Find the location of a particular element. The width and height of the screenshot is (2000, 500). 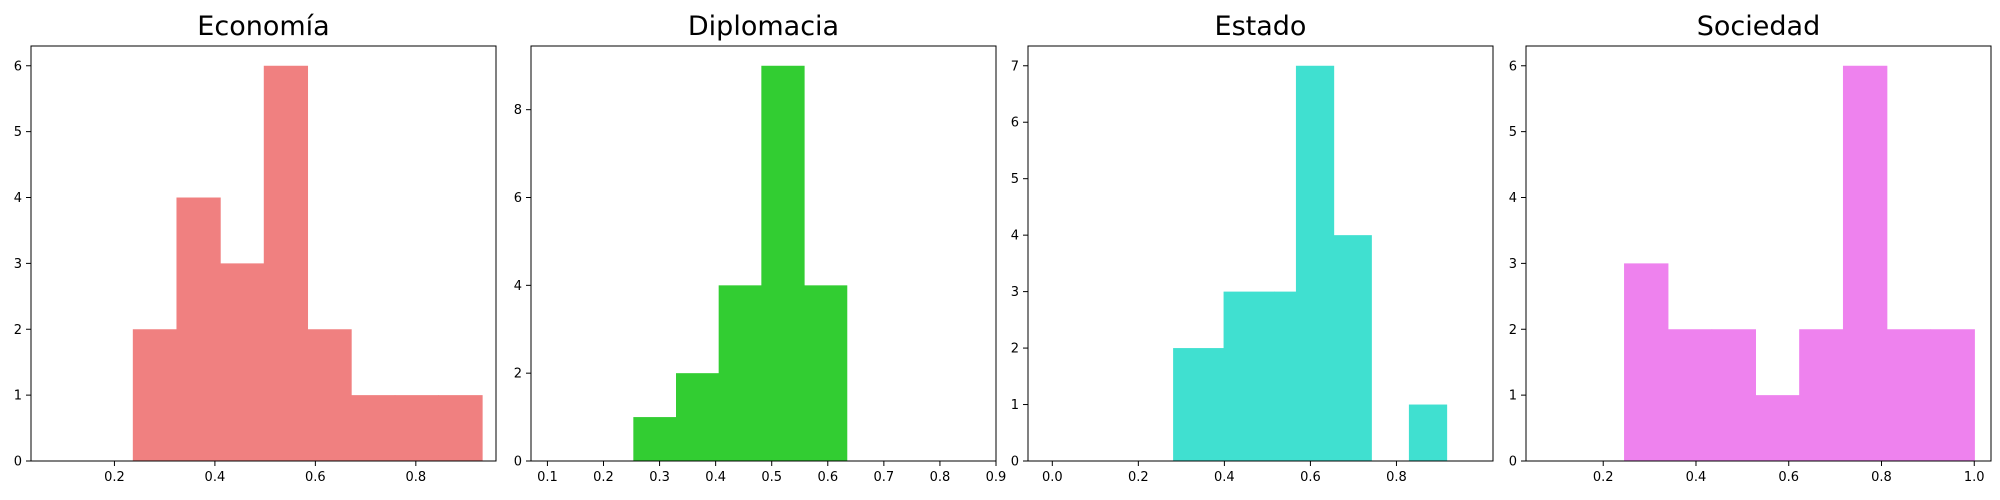

x-tick-label: 0.0 is located at coordinates (1052, 477).